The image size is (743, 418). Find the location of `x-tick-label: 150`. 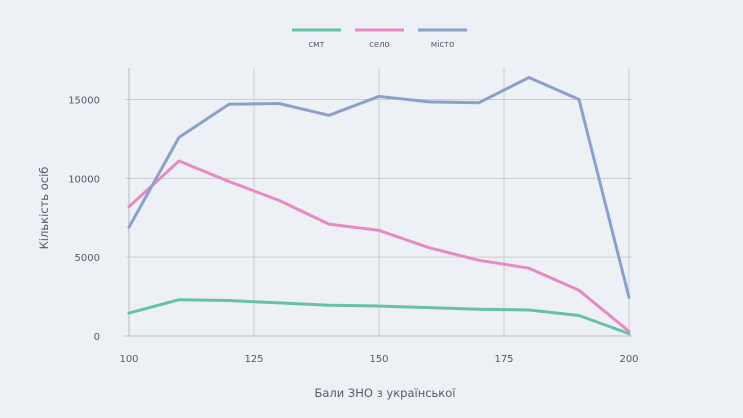

x-tick-label: 150 is located at coordinates (378, 359).